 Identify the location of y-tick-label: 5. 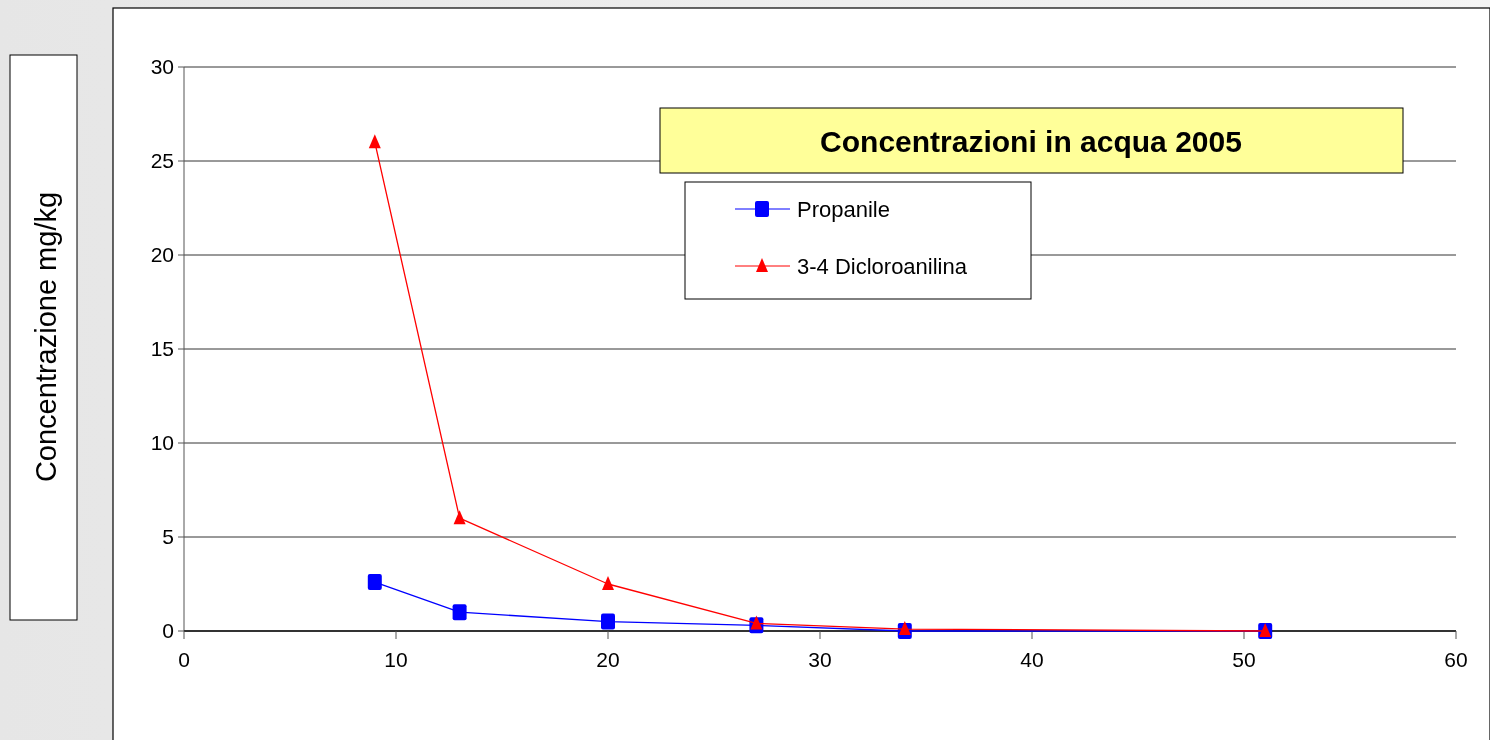
(168, 537).